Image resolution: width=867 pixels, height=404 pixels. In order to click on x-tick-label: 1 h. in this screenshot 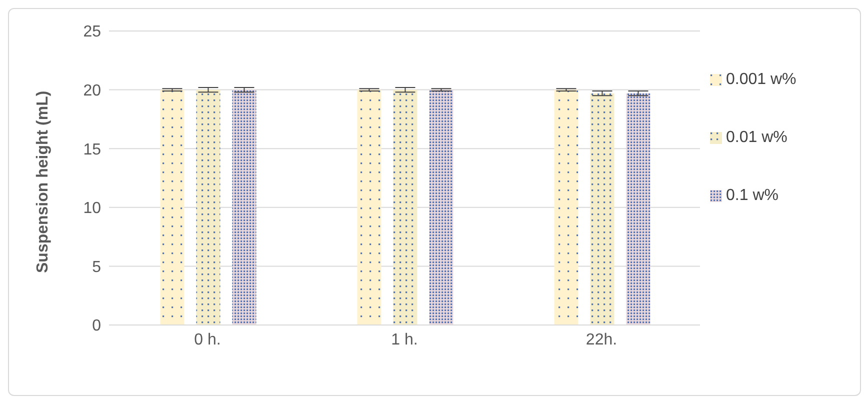, I will do `click(404, 339)`.